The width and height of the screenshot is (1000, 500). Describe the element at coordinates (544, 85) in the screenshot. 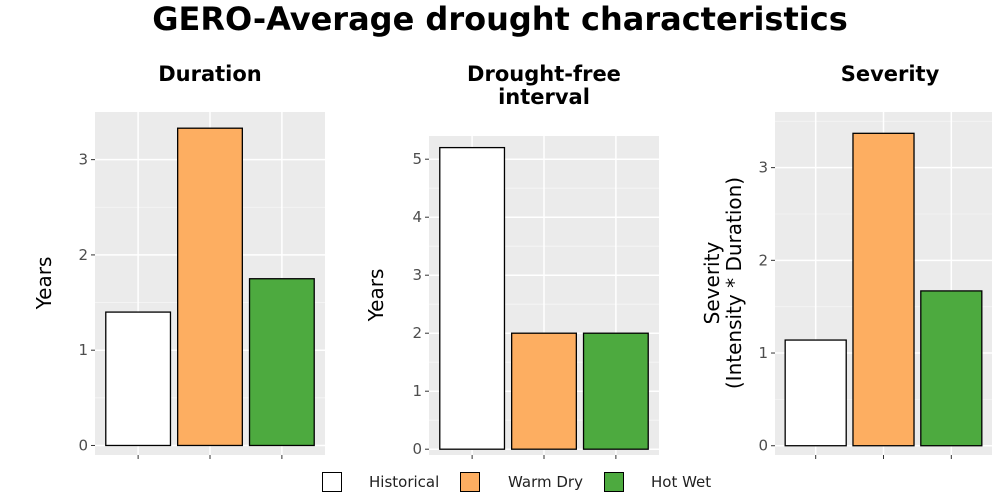

I see `panel-title-drought-free-interval: Drought-free interval` at that location.